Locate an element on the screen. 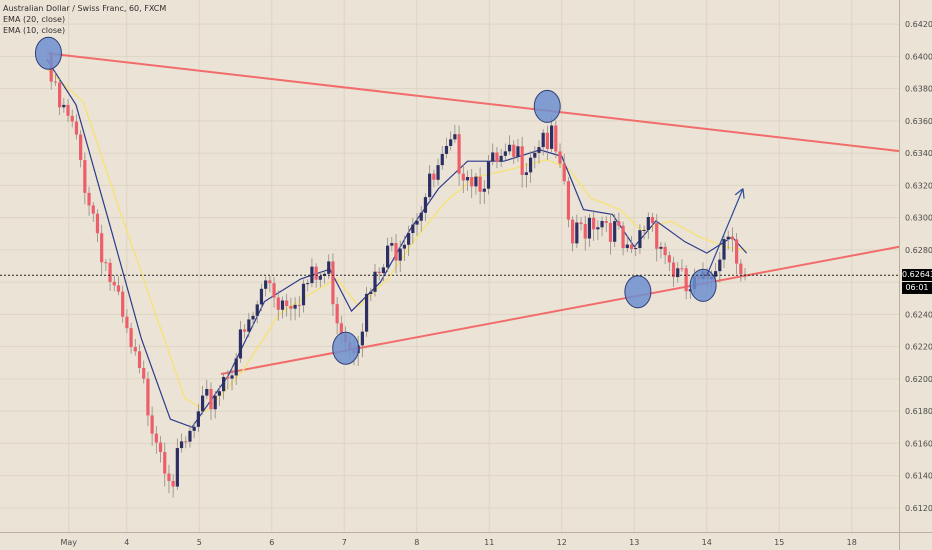  ema20-legend: EMA (20, close) is located at coordinates (34, 19).